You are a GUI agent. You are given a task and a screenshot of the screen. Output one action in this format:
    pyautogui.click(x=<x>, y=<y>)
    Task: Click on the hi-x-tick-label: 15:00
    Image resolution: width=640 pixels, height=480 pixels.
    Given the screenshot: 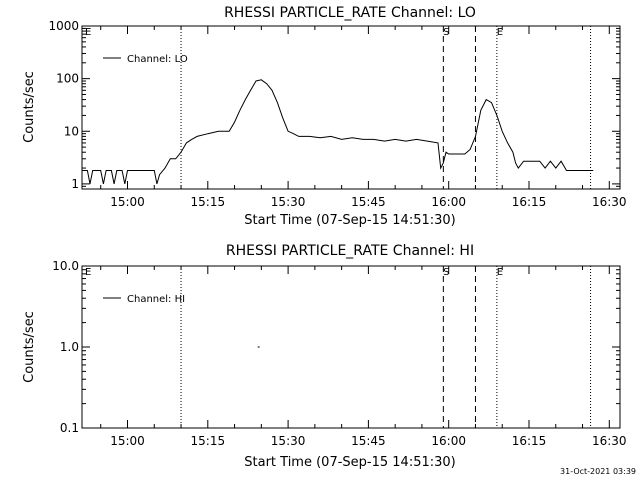 What is the action you would take?
    pyautogui.click(x=127, y=441)
    